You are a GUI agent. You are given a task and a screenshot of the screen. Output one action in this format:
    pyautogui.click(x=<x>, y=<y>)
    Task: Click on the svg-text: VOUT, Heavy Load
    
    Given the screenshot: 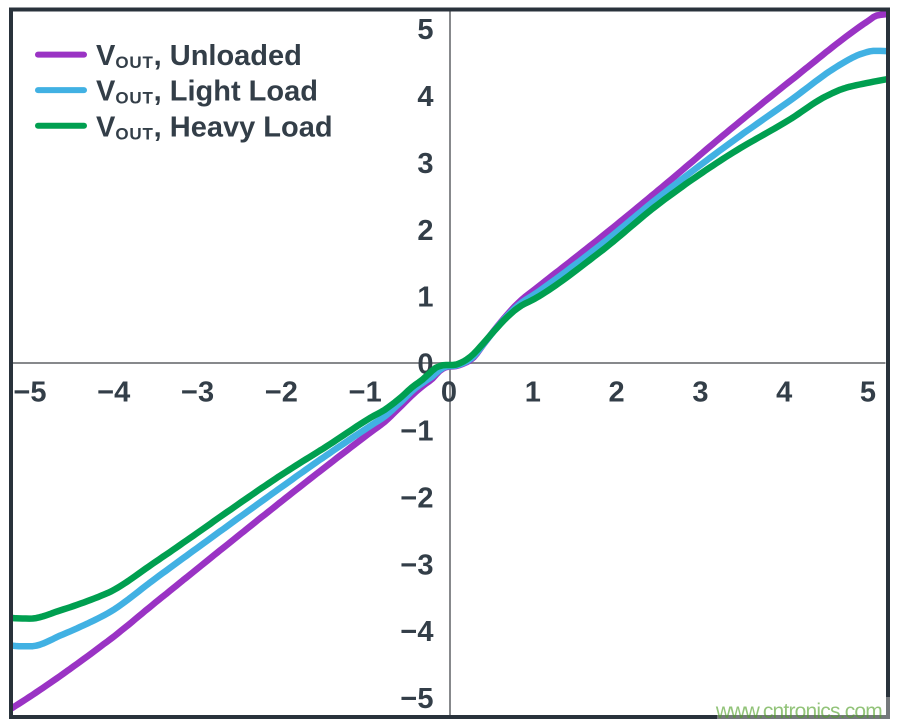 What is the action you would take?
    pyautogui.click(x=214, y=127)
    